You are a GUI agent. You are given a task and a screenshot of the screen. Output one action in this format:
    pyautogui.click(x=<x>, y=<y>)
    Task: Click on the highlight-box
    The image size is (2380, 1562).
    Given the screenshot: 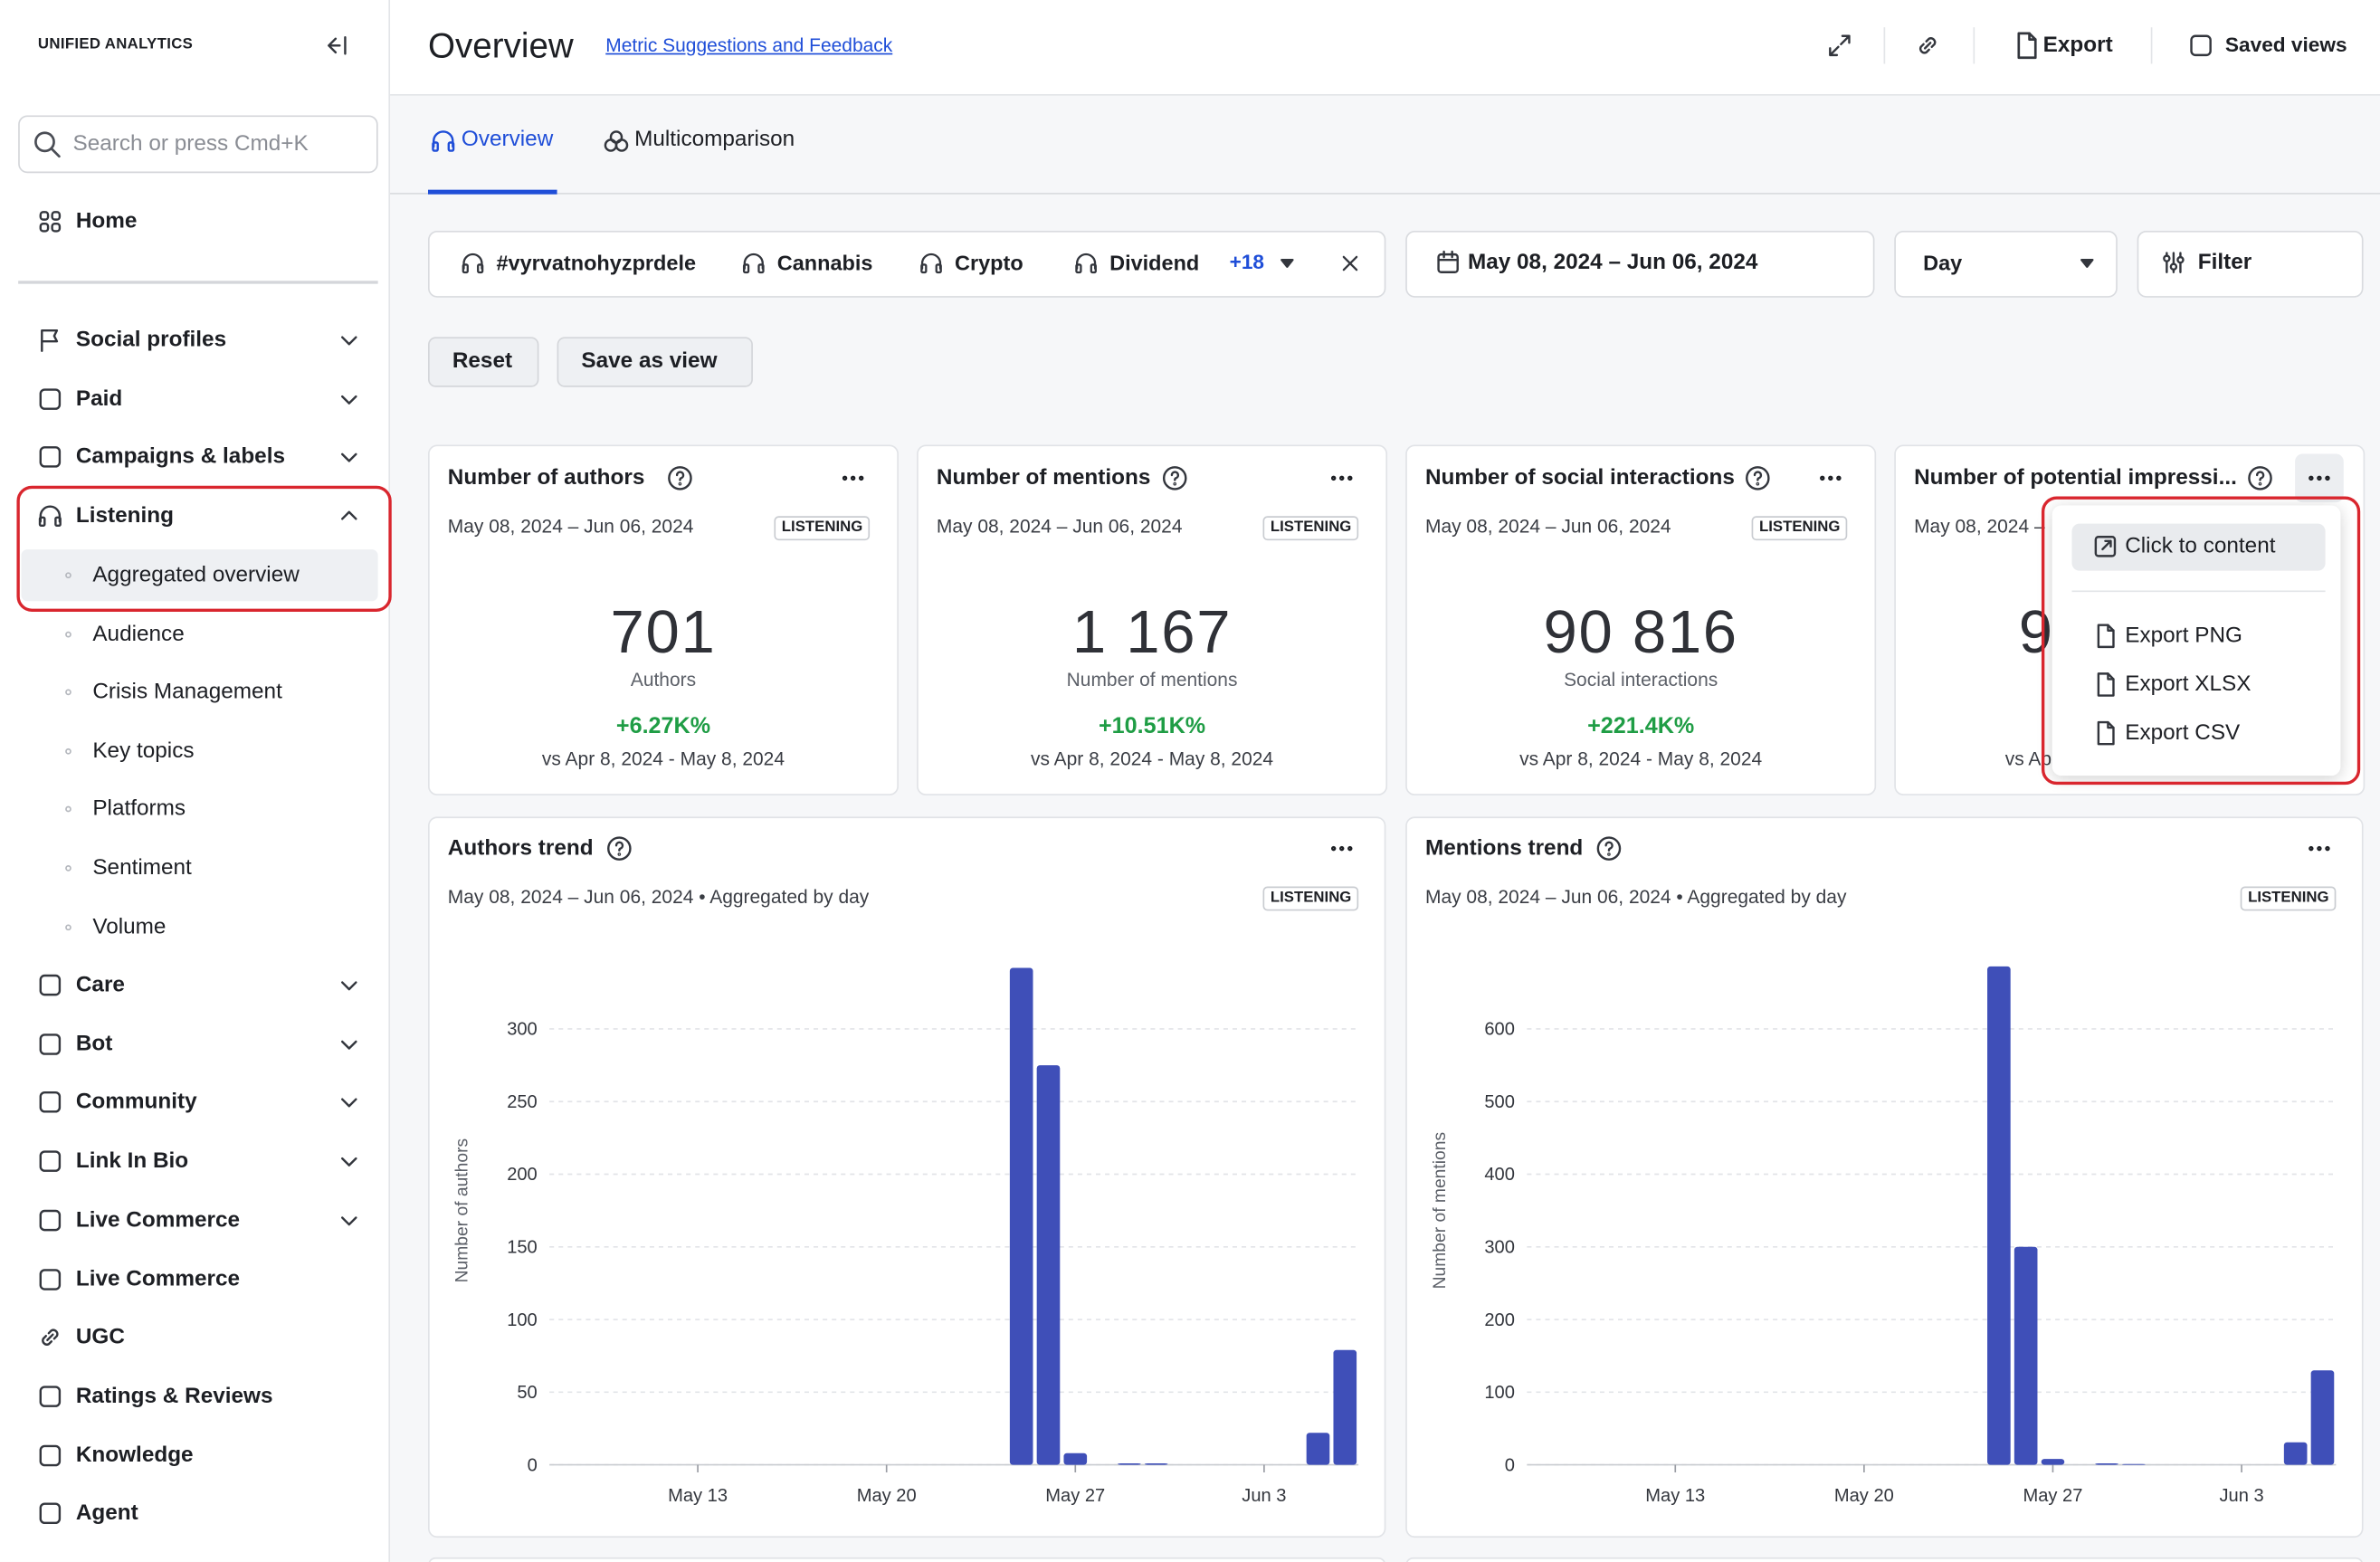 What is the action you would take?
    pyautogui.click(x=2201, y=640)
    